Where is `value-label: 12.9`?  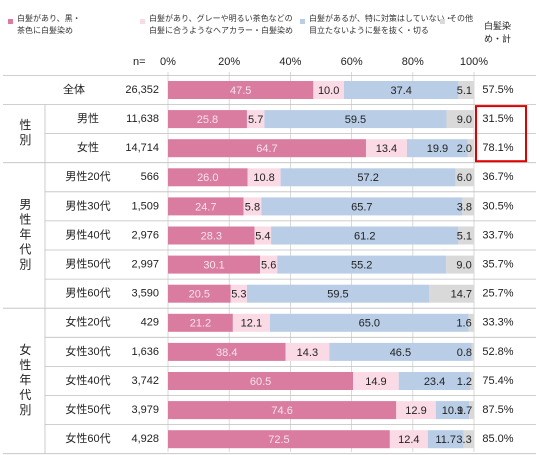
value-label: 12.9 is located at coordinates (415, 411).